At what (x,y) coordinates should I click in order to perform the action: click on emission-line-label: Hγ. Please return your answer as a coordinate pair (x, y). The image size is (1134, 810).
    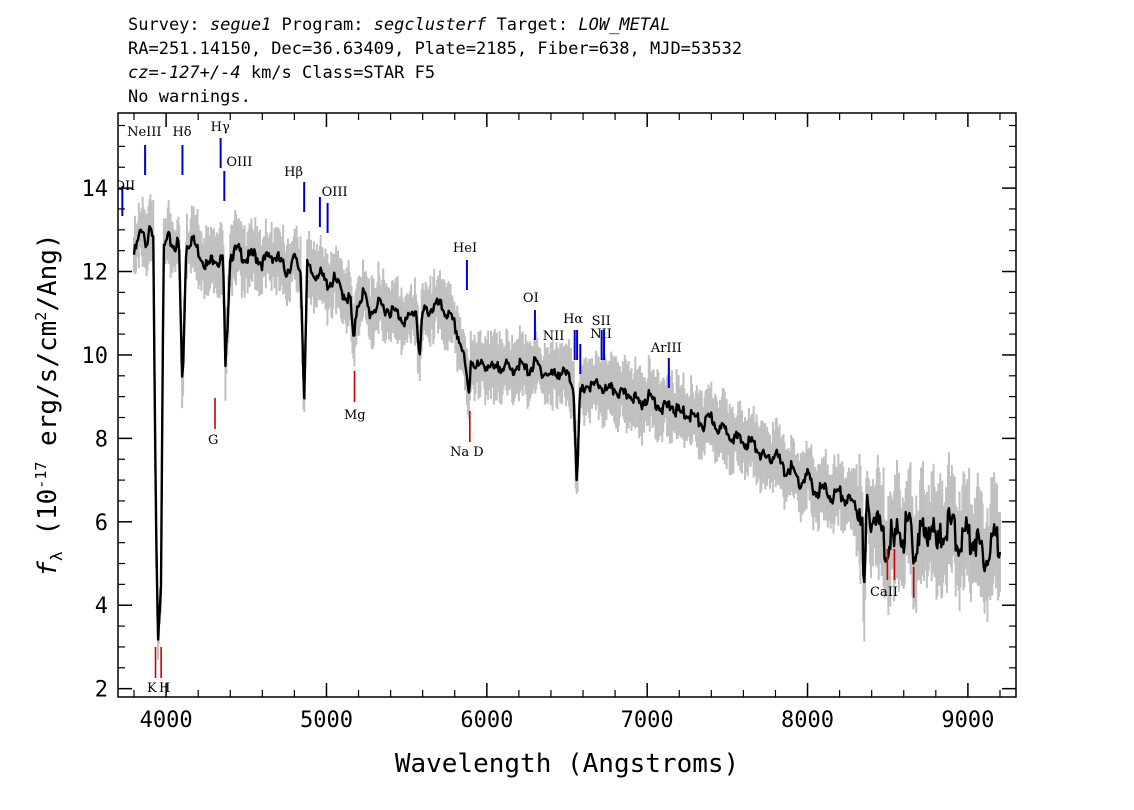
    Looking at the image, I should click on (220, 127).